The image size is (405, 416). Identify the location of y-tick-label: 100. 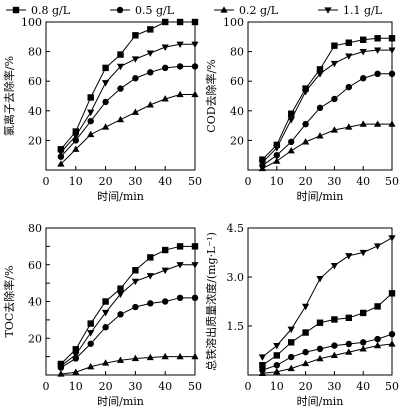
(31, 22).